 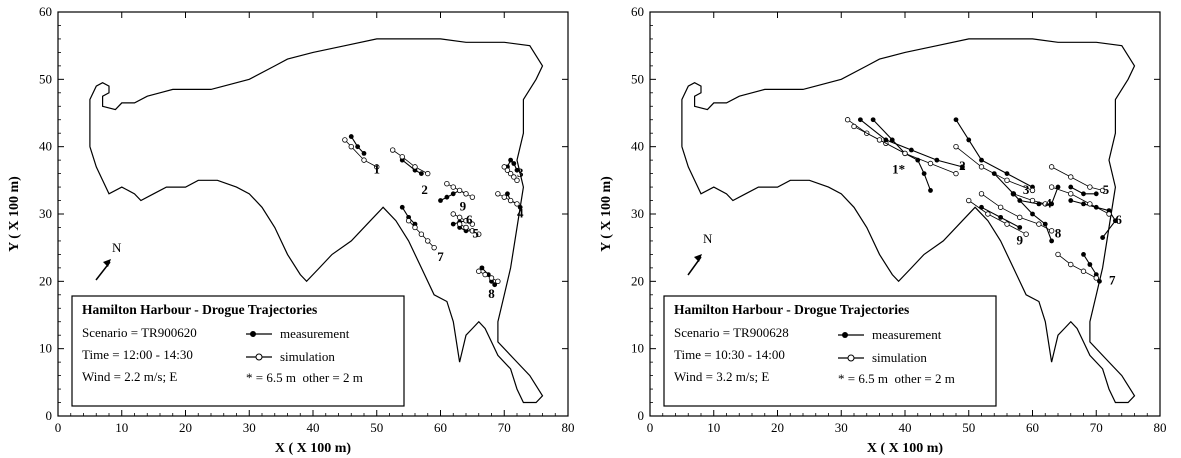 What do you see at coordinates (238, 351) in the screenshot?
I see `legend-frame-left` at bounding box center [238, 351].